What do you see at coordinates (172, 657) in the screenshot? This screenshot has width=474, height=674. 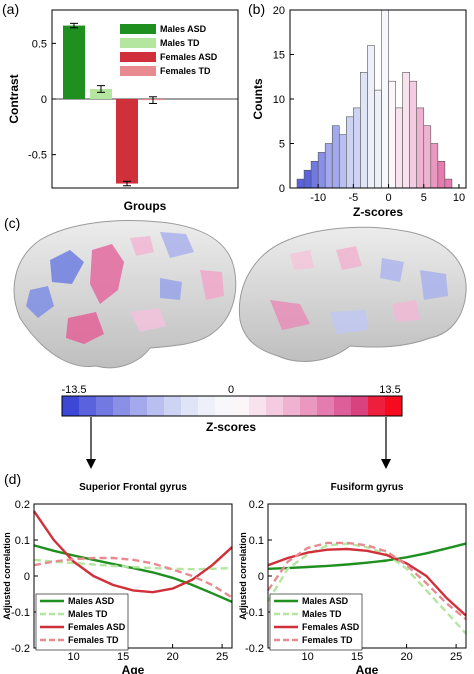 I see `x-tick-label: 20` at bounding box center [172, 657].